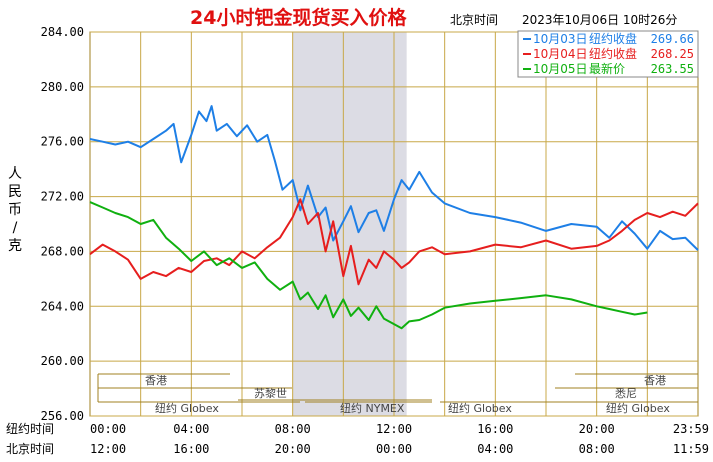 This screenshot has width=713, height=462. What do you see at coordinates (15, 192) in the screenshot?
I see `y-axis-title-char-2: 民` at bounding box center [15, 192].